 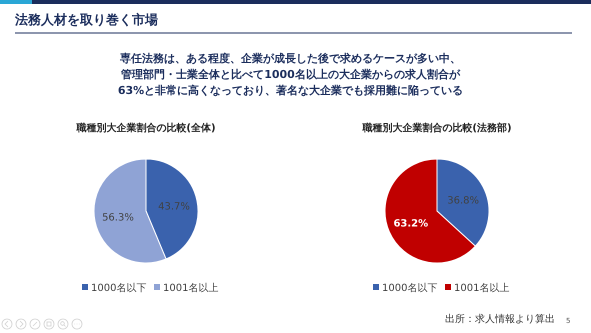 I want to click on text: 専任法務は、ある程度、企業が成長した後で求めるケースが多い中、管理部門・士業全体と比べて1000名以上の大企業からの求人割合が63%と非常に高くなっており、著名な大企業でも採用難に陥っている, so click(x=291, y=74).